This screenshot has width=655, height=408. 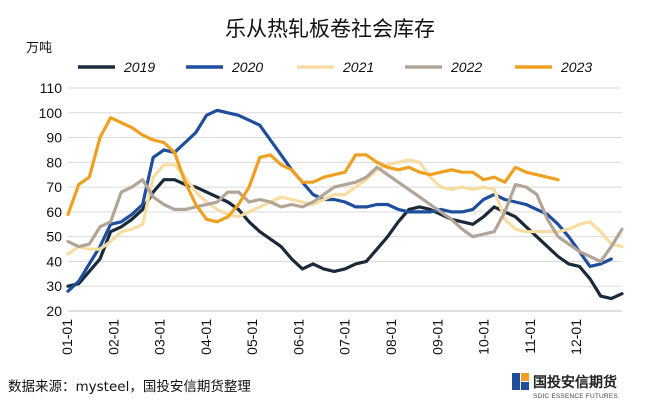 What do you see at coordinates (54, 187) in the screenshot?
I see `y-tick-label: 70` at bounding box center [54, 187].